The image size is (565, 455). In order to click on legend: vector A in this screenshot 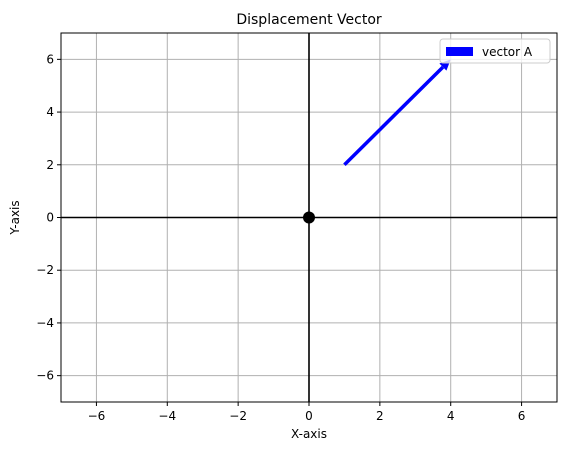, I will do `click(495, 51)`.